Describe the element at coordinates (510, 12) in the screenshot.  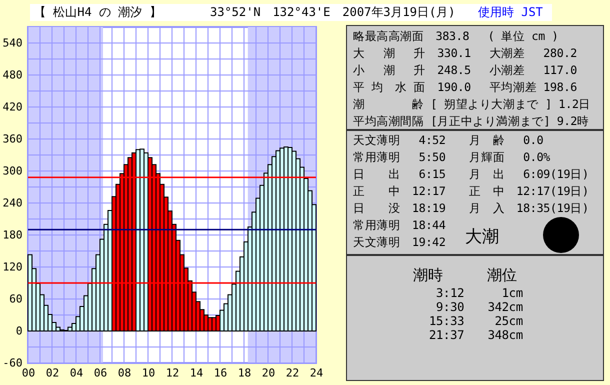
I see `text: 使用時 JST` at that location.